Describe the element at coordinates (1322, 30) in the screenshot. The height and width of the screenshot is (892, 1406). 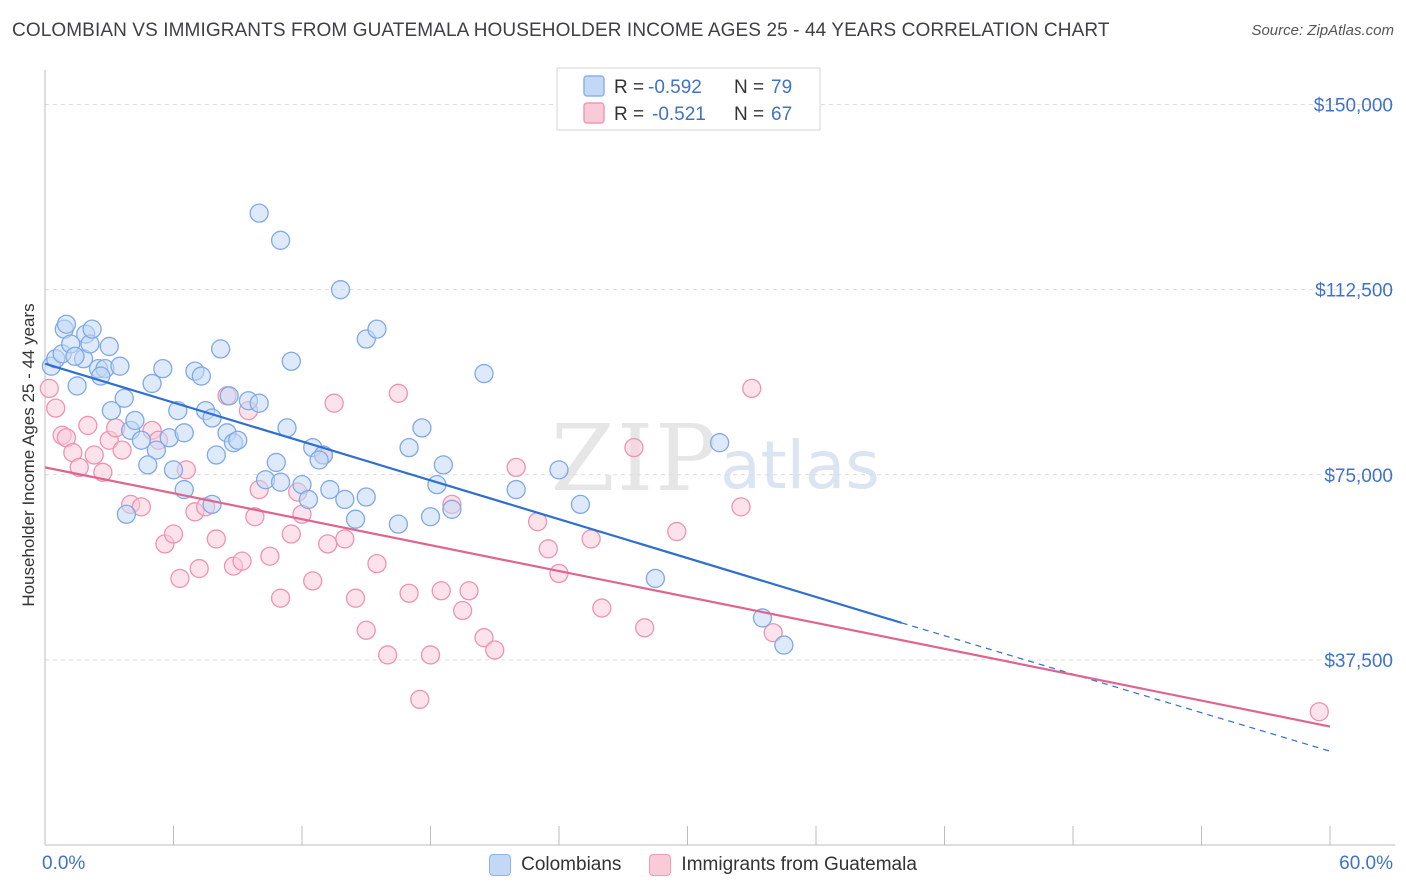
I see `chart-source: Source: ZipAtlas.com` at that location.